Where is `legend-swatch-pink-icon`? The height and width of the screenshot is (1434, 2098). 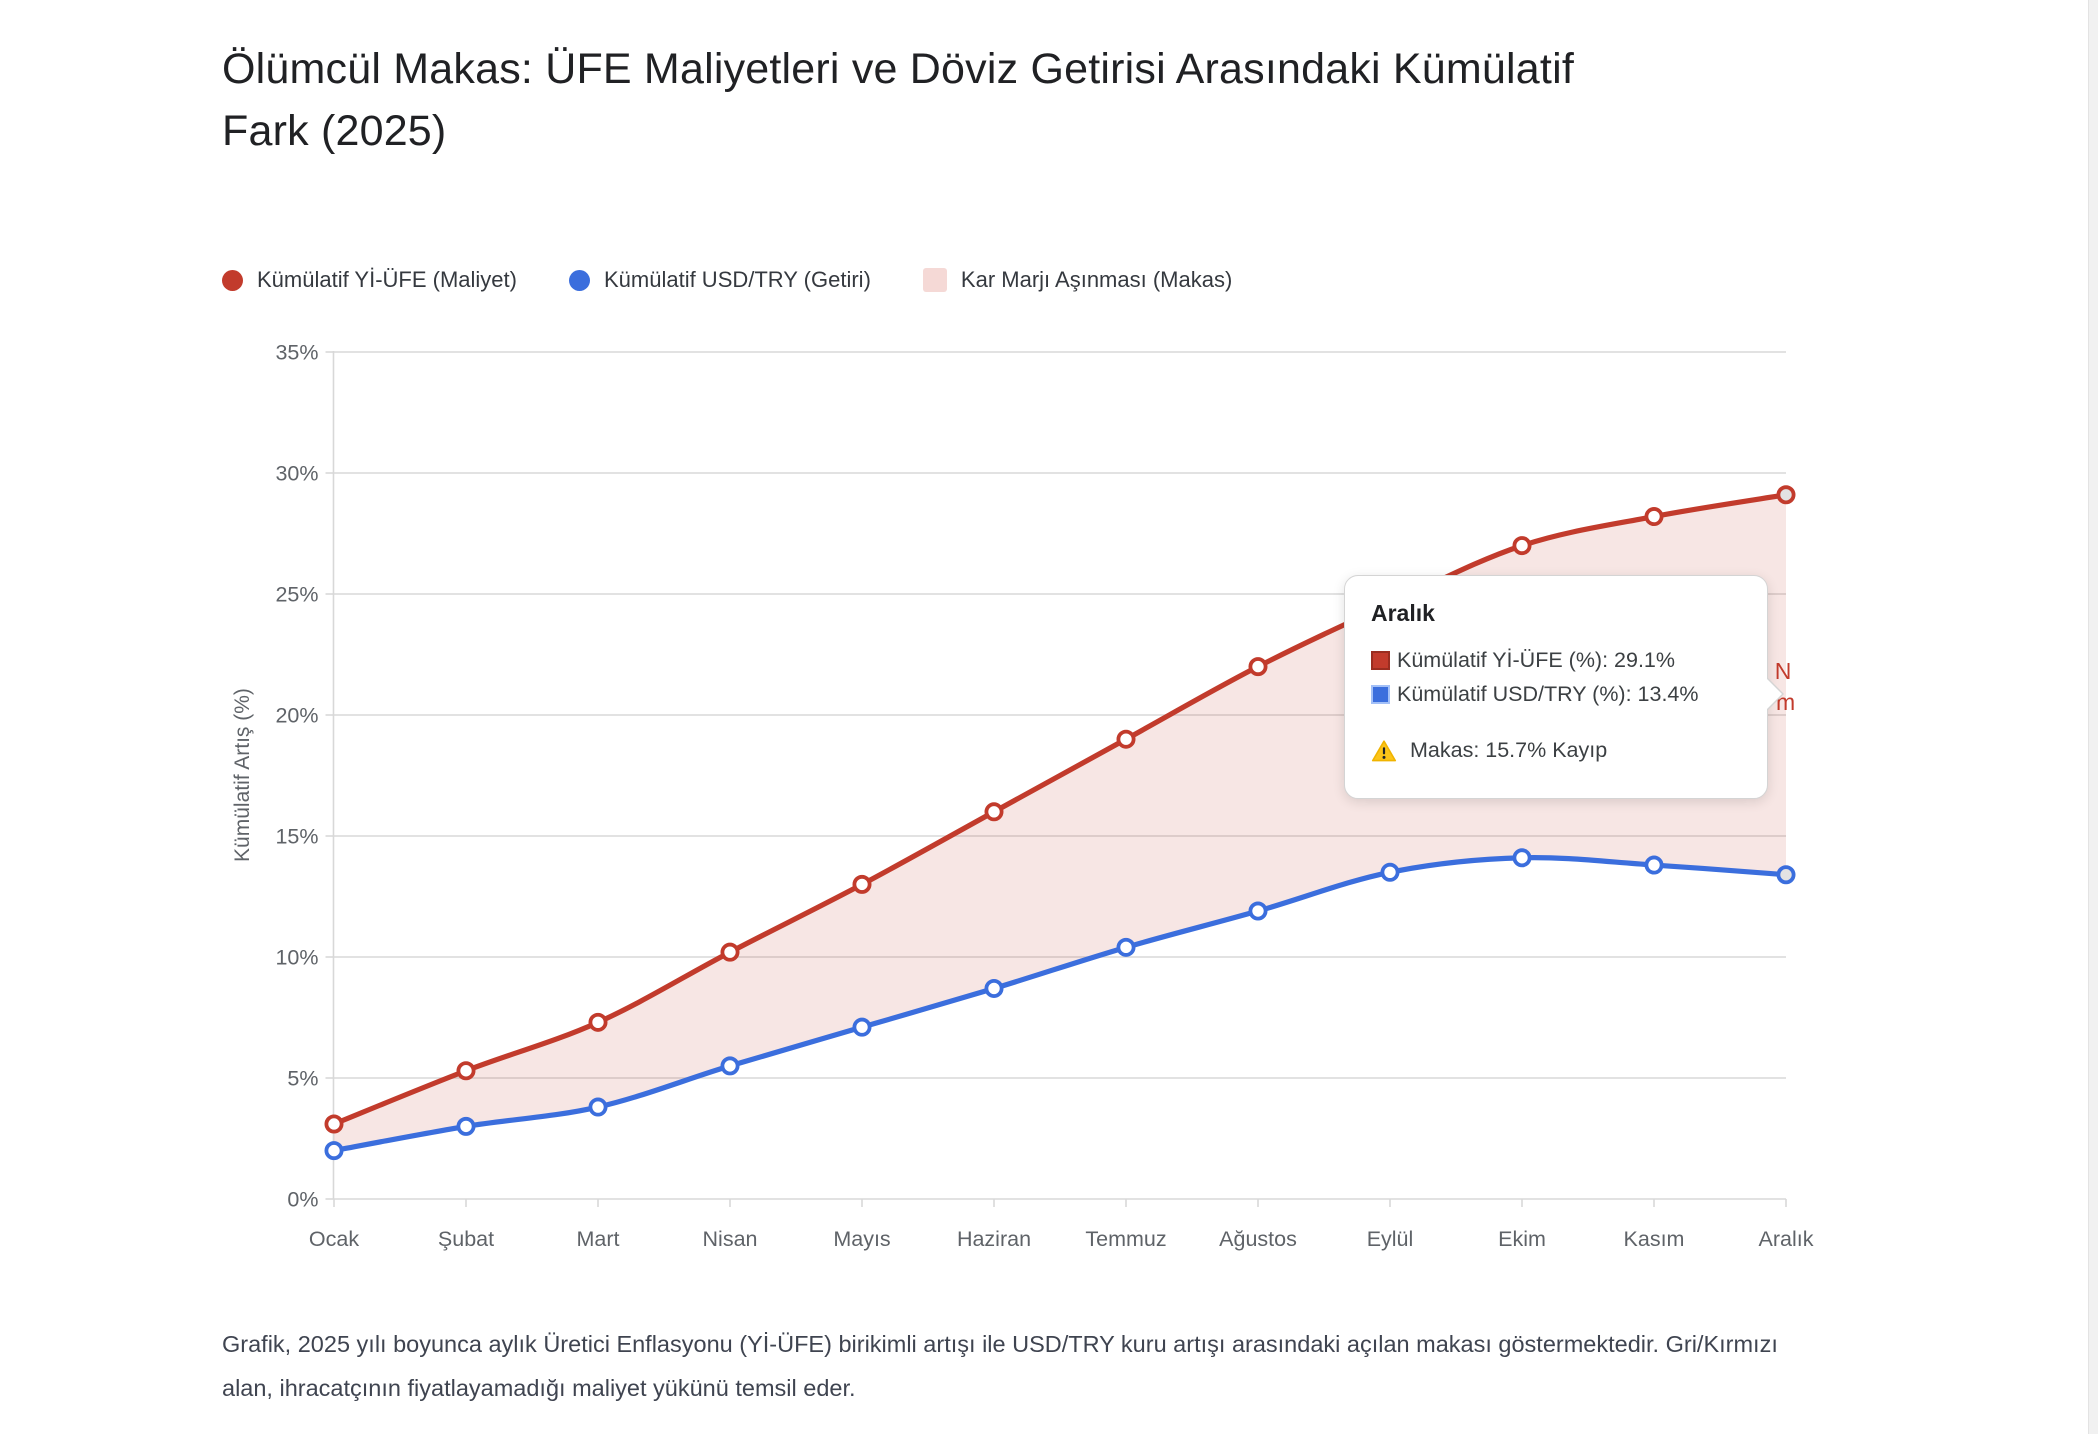
legend-swatch-pink-icon is located at coordinates (934, 280).